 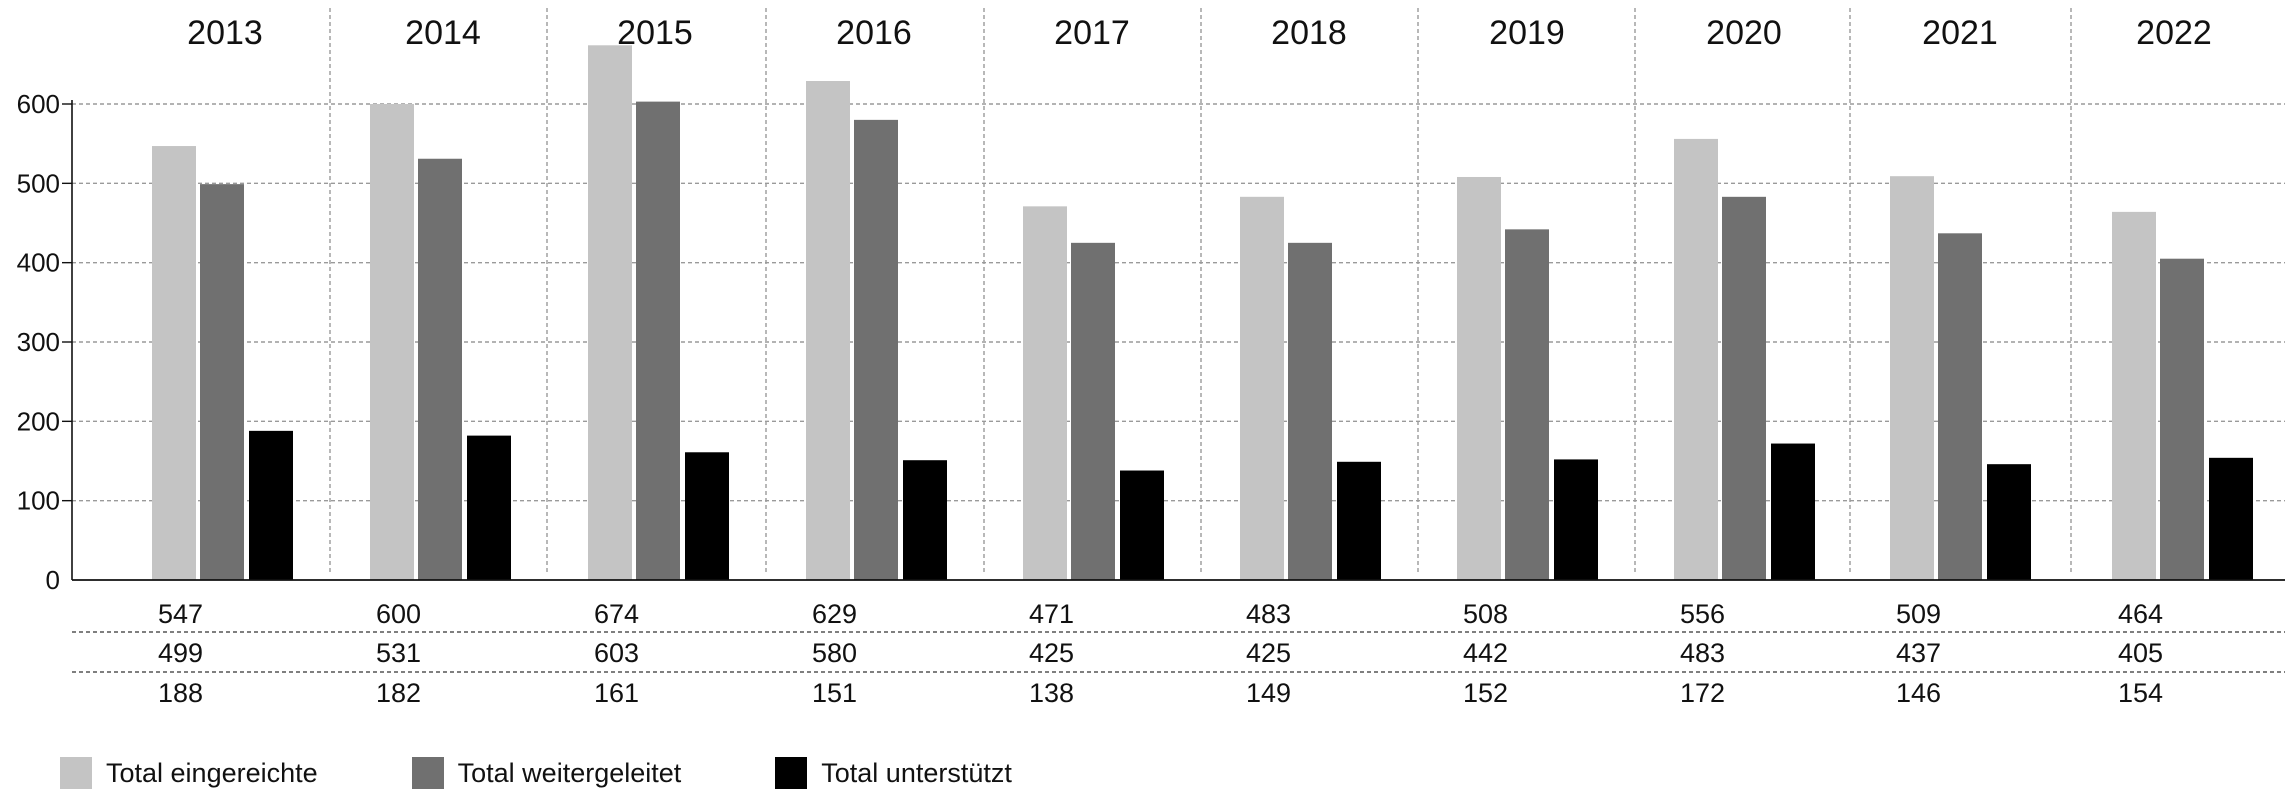 What do you see at coordinates (916, 772) in the screenshot?
I see `legend-label-unterstuetzt: Total unterstützt` at bounding box center [916, 772].